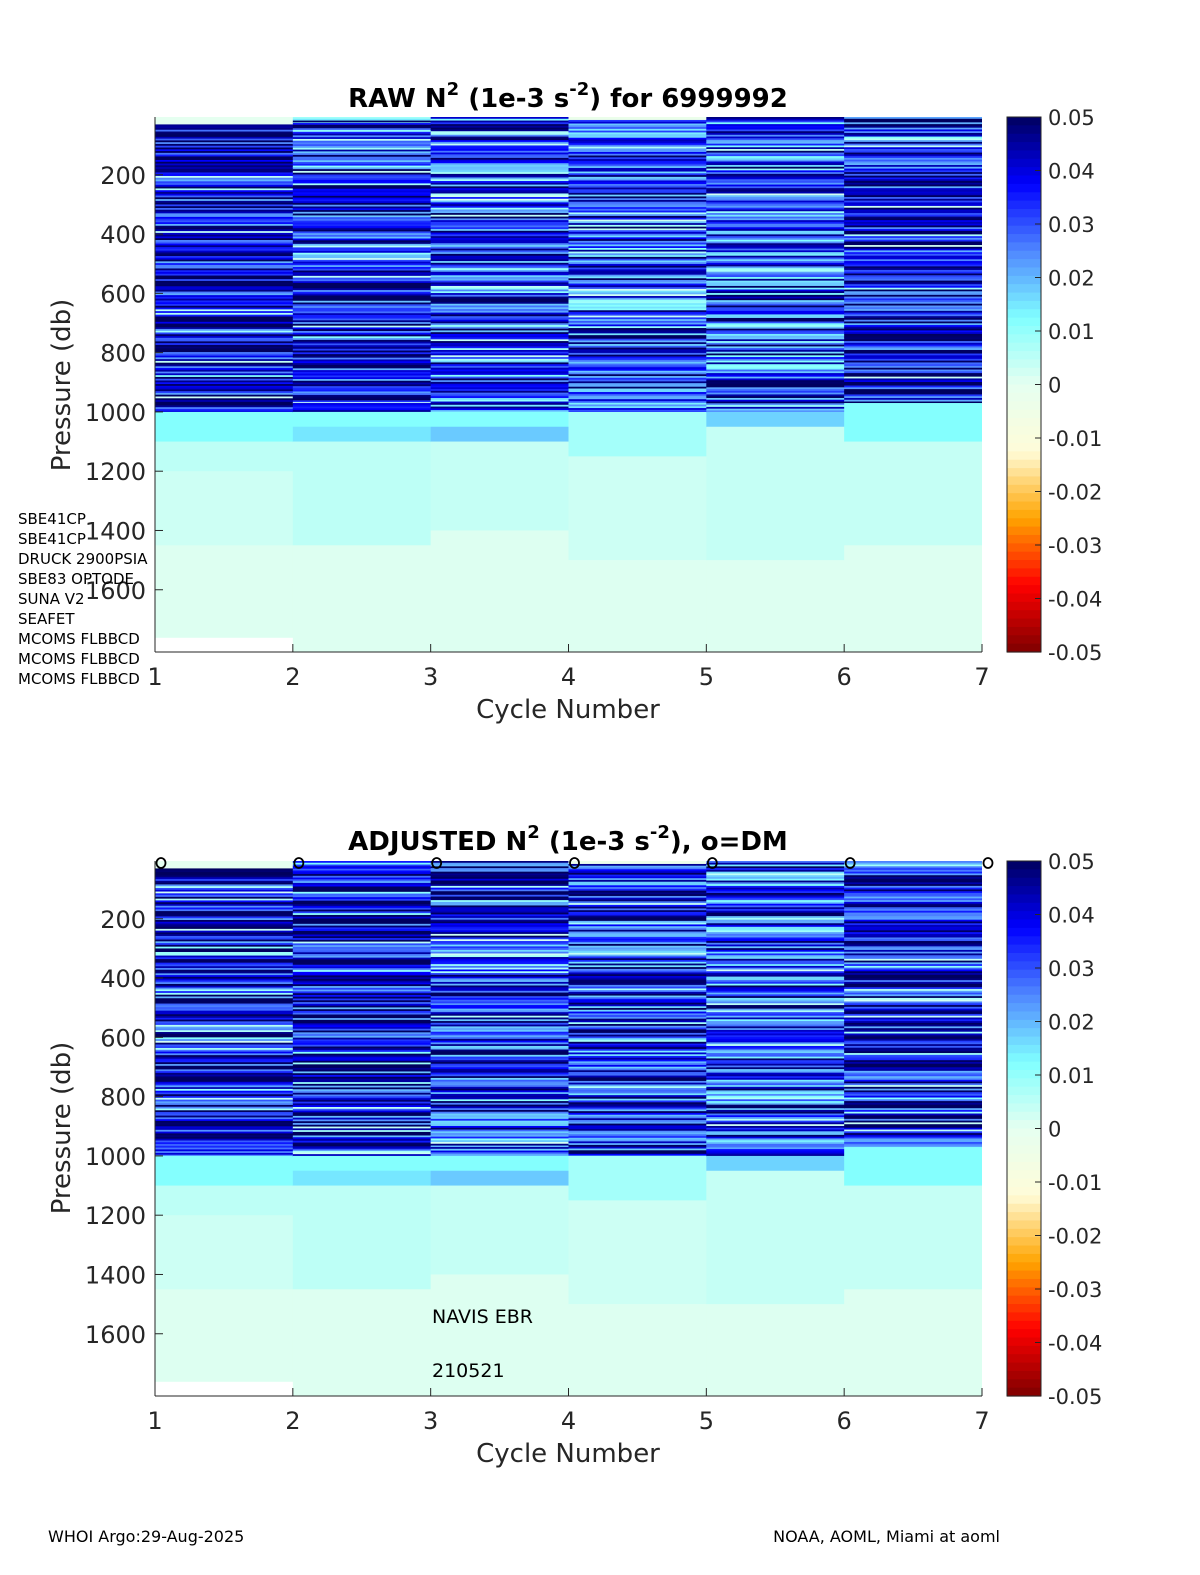 The width and height of the screenshot is (1200, 1575). What do you see at coordinates (115, 413) in the screenshot?
I see `y-tick-label: 1000` at bounding box center [115, 413].